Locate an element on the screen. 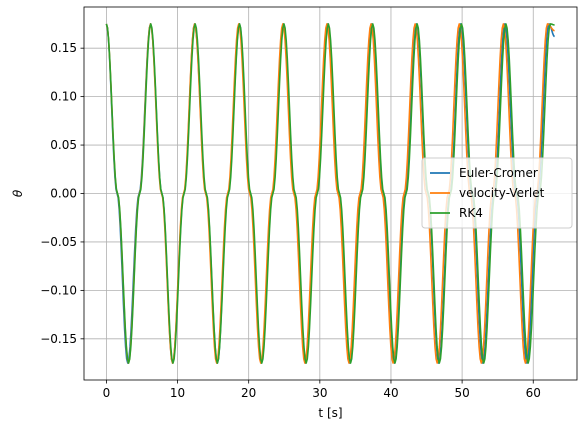 The image size is (588, 432). x-tick-label: 40 is located at coordinates (390, 393).